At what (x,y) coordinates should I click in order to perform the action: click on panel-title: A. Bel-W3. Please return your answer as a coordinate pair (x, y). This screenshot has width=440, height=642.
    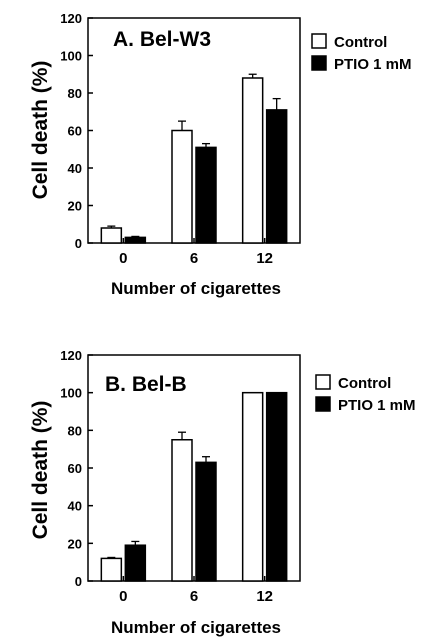
    Looking at the image, I should click on (162, 39).